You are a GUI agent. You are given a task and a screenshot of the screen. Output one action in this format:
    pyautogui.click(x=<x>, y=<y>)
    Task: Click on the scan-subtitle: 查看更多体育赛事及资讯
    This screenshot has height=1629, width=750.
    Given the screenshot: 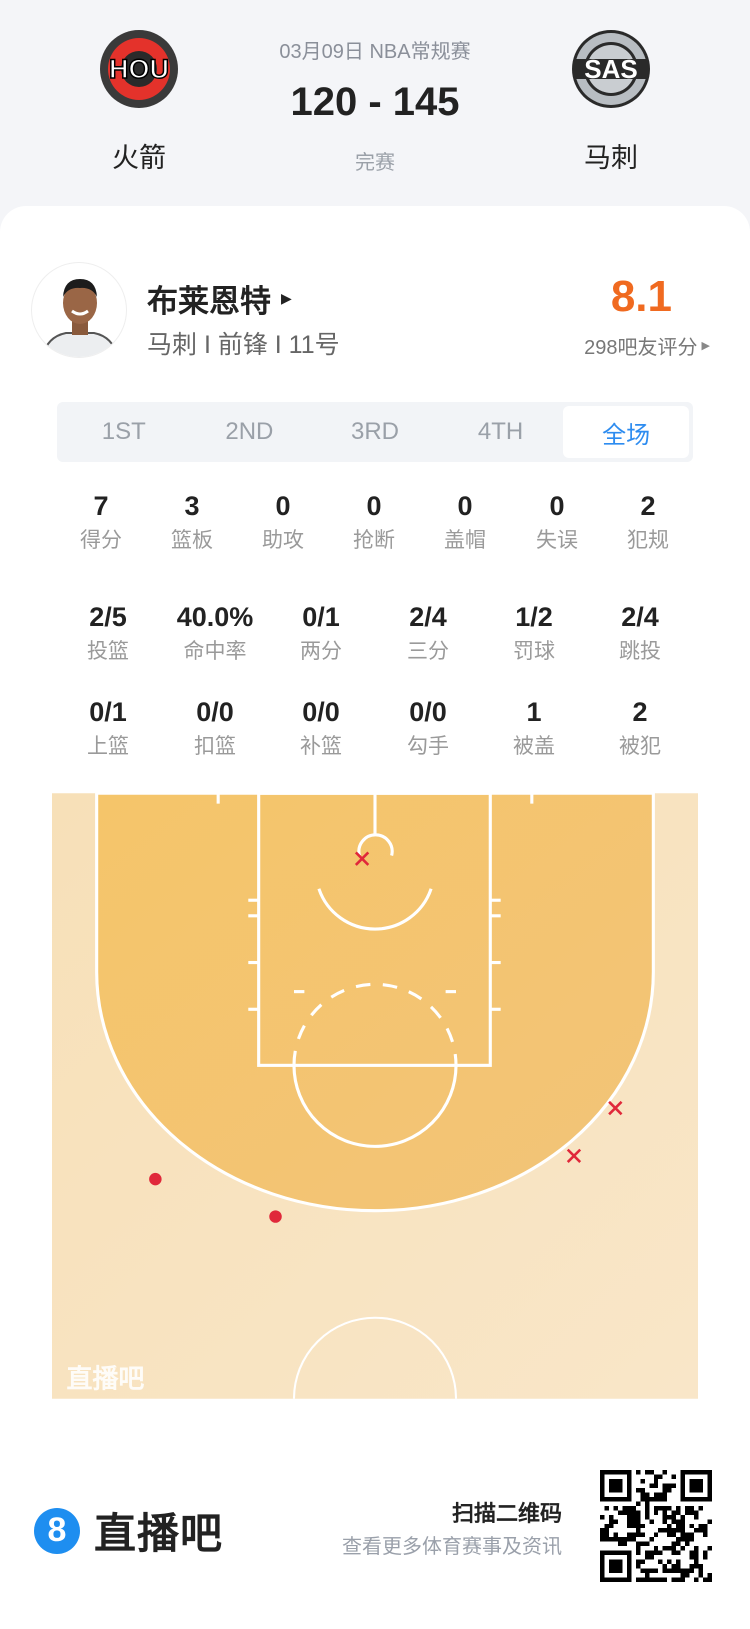 What is the action you would take?
    pyautogui.click(x=452, y=1547)
    